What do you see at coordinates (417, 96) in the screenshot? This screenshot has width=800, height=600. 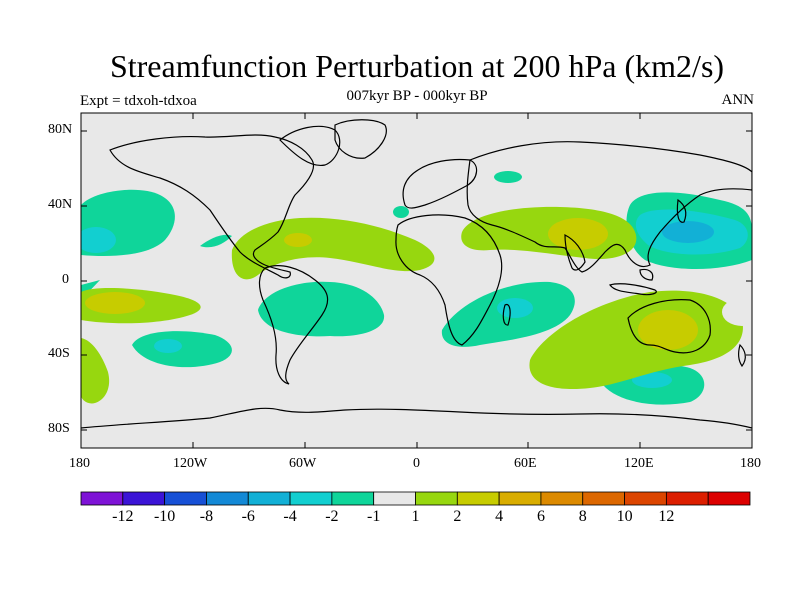 I see `figure-subtitle: 007kyr BP - 000kyr BP` at bounding box center [417, 96].